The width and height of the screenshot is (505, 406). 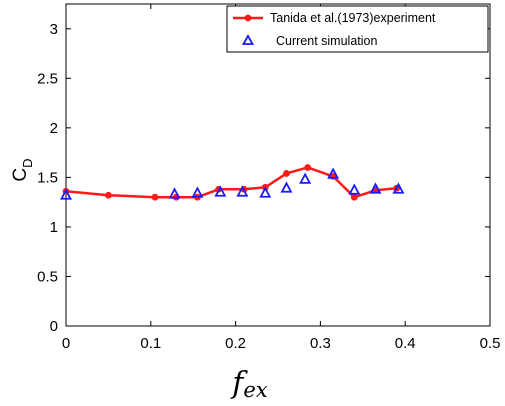 What do you see at coordinates (47, 276) in the screenshot?
I see `y-tick-label: 0.5` at bounding box center [47, 276].